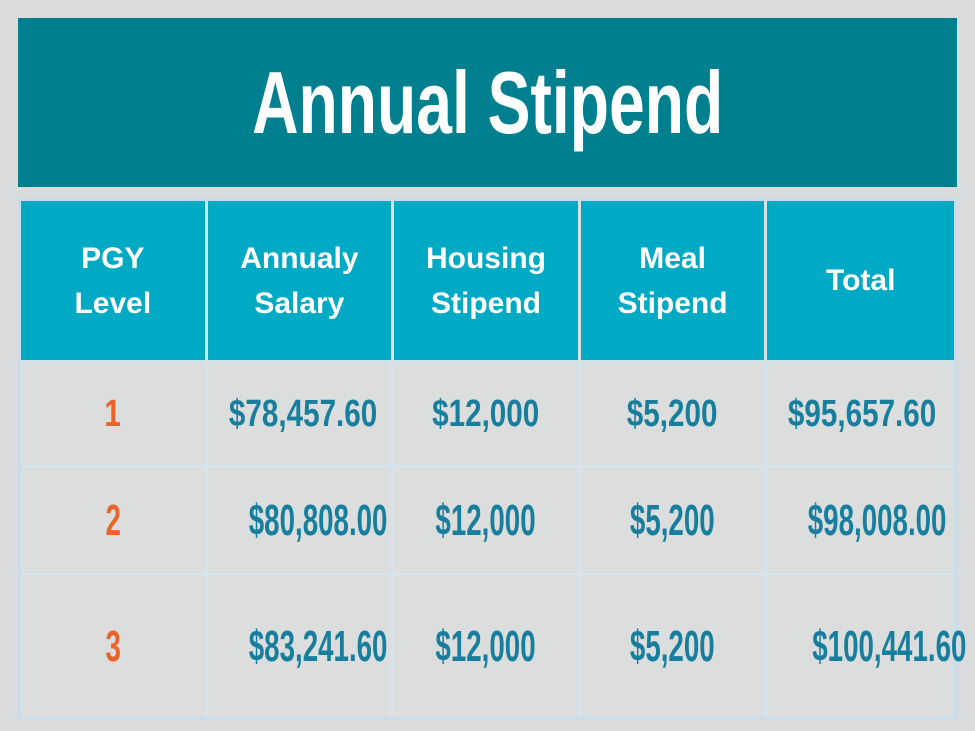 The width and height of the screenshot is (975, 731). I want to click on header-cell-housing-stipend: Housing Stipend, so click(487, 282).